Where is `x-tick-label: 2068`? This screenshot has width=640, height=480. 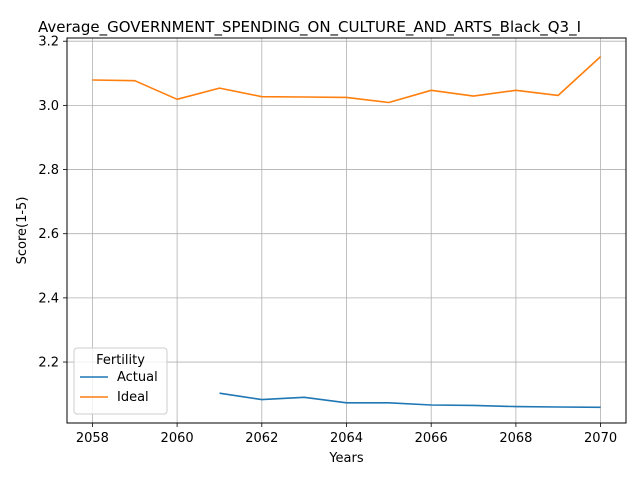
x-tick-label: 2068 is located at coordinates (515, 438).